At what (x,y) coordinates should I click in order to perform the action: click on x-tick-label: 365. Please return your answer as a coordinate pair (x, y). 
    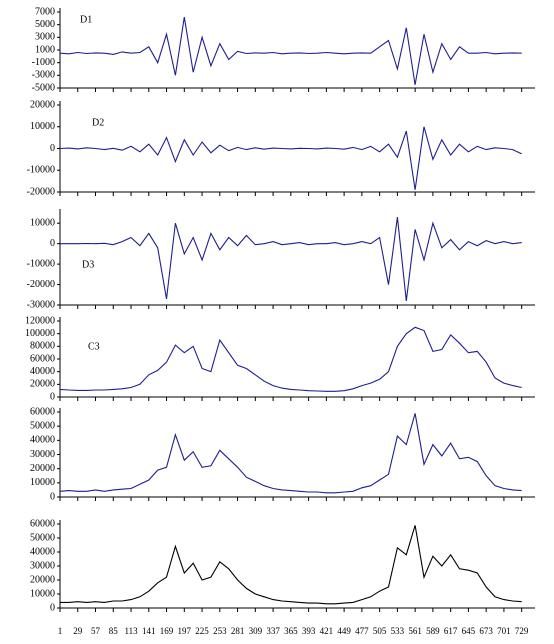
    Looking at the image, I should click on (291, 631).